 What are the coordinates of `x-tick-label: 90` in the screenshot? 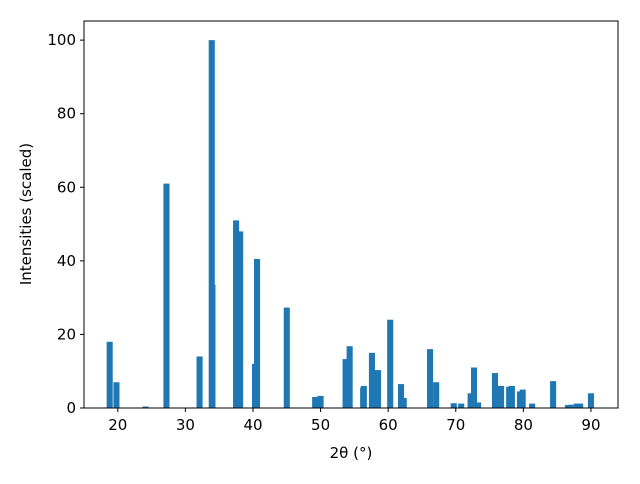 It's located at (590, 425).